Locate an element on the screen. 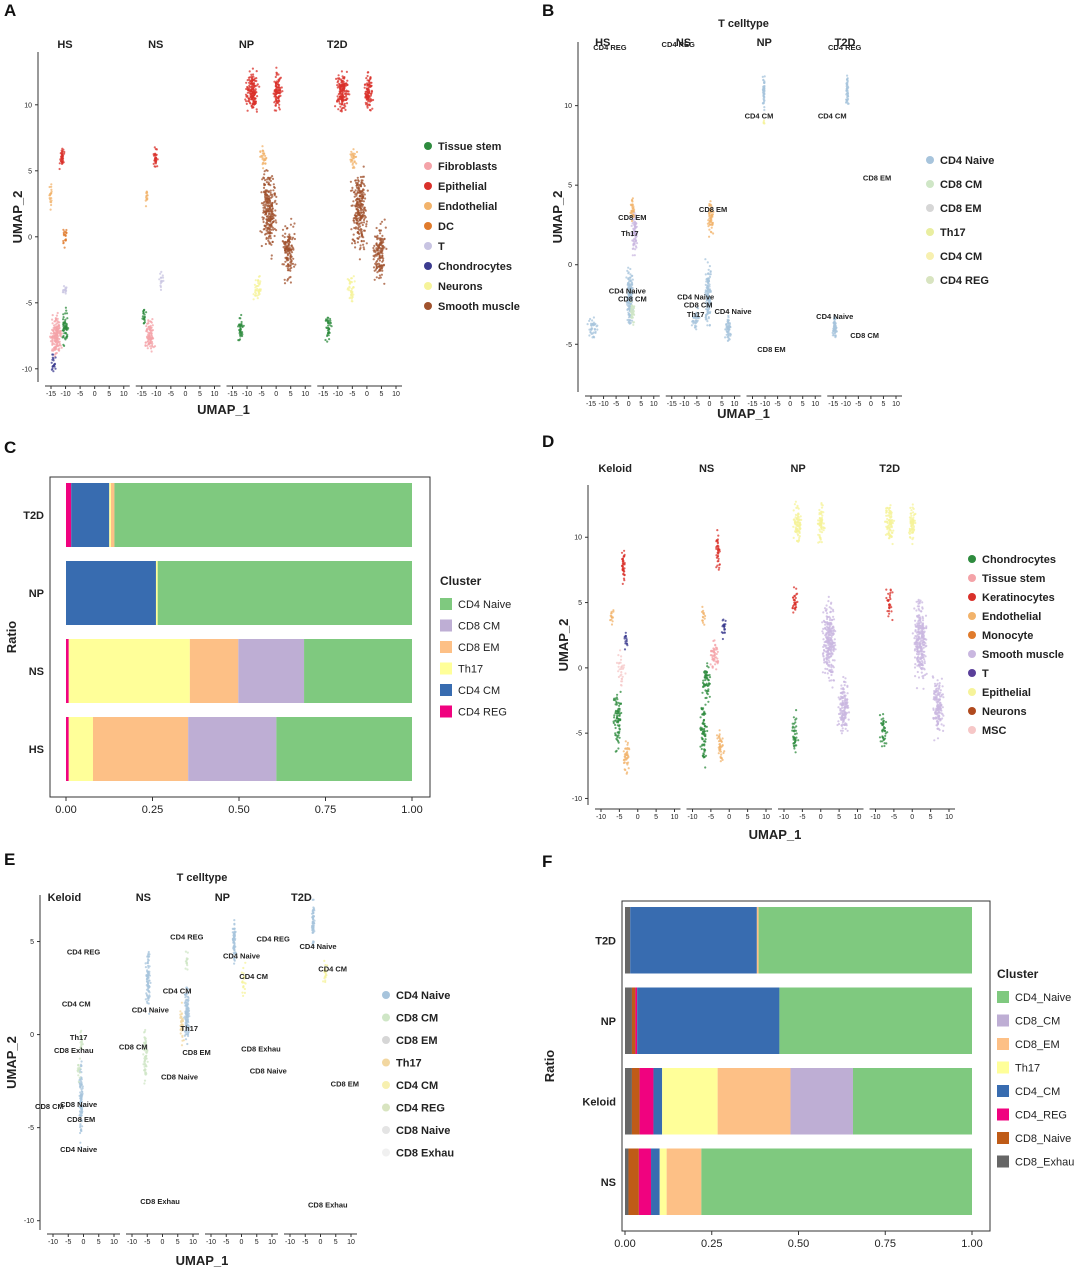 Image resolution: width=1080 pixels, height=1269 pixels. y-tick-label: 5 is located at coordinates (570, 186).